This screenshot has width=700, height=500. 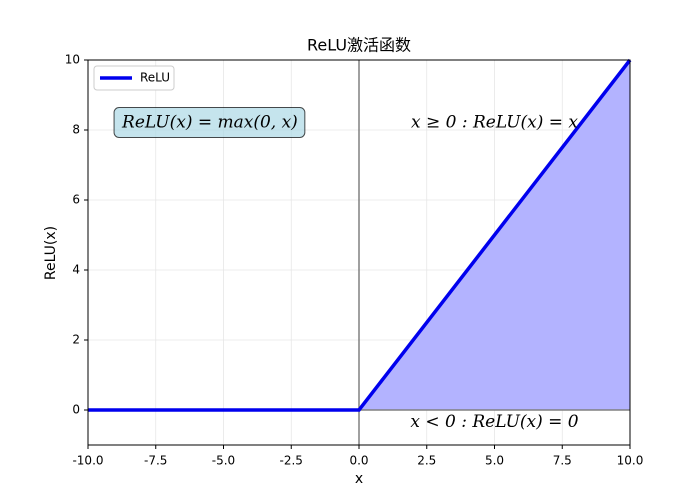 What do you see at coordinates (358, 461) in the screenshot?
I see `x-tick-label: 0.0` at bounding box center [358, 461].